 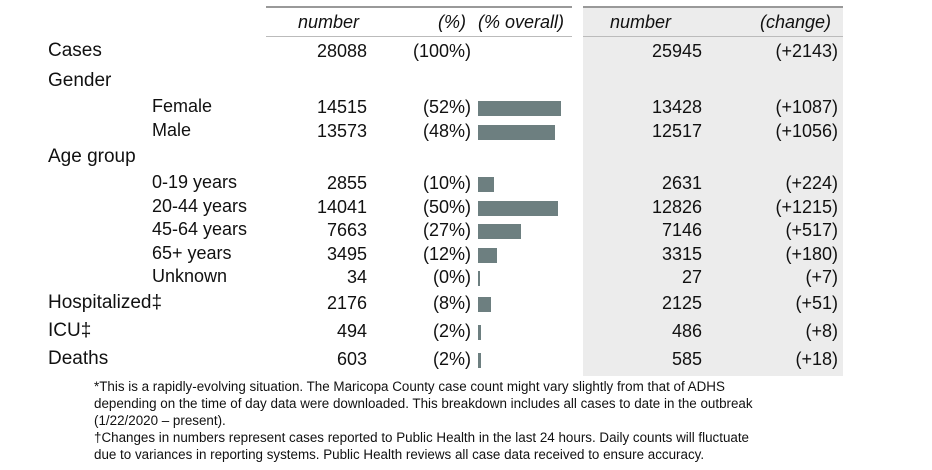 What do you see at coordinates (70, 330) in the screenshot?
I see `row-label: ICU‡` at bounding box center [70, 330].